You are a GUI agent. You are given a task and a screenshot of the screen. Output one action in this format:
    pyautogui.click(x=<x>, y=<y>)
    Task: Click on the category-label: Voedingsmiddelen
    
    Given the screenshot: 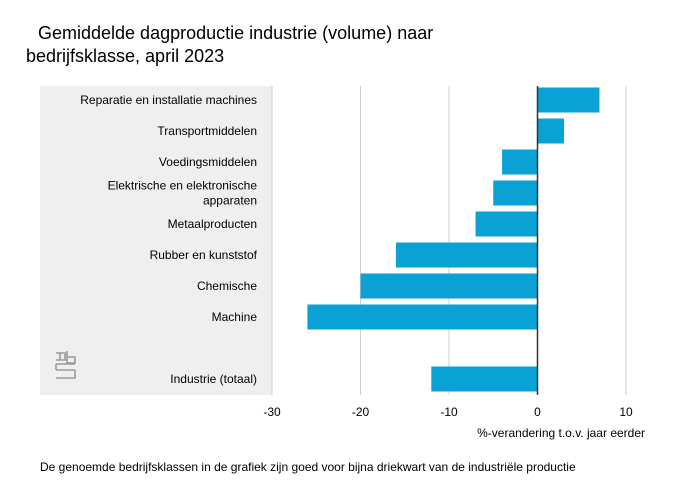 What is the action you would take?
    pyautogui.click(x=208, y=162)
    